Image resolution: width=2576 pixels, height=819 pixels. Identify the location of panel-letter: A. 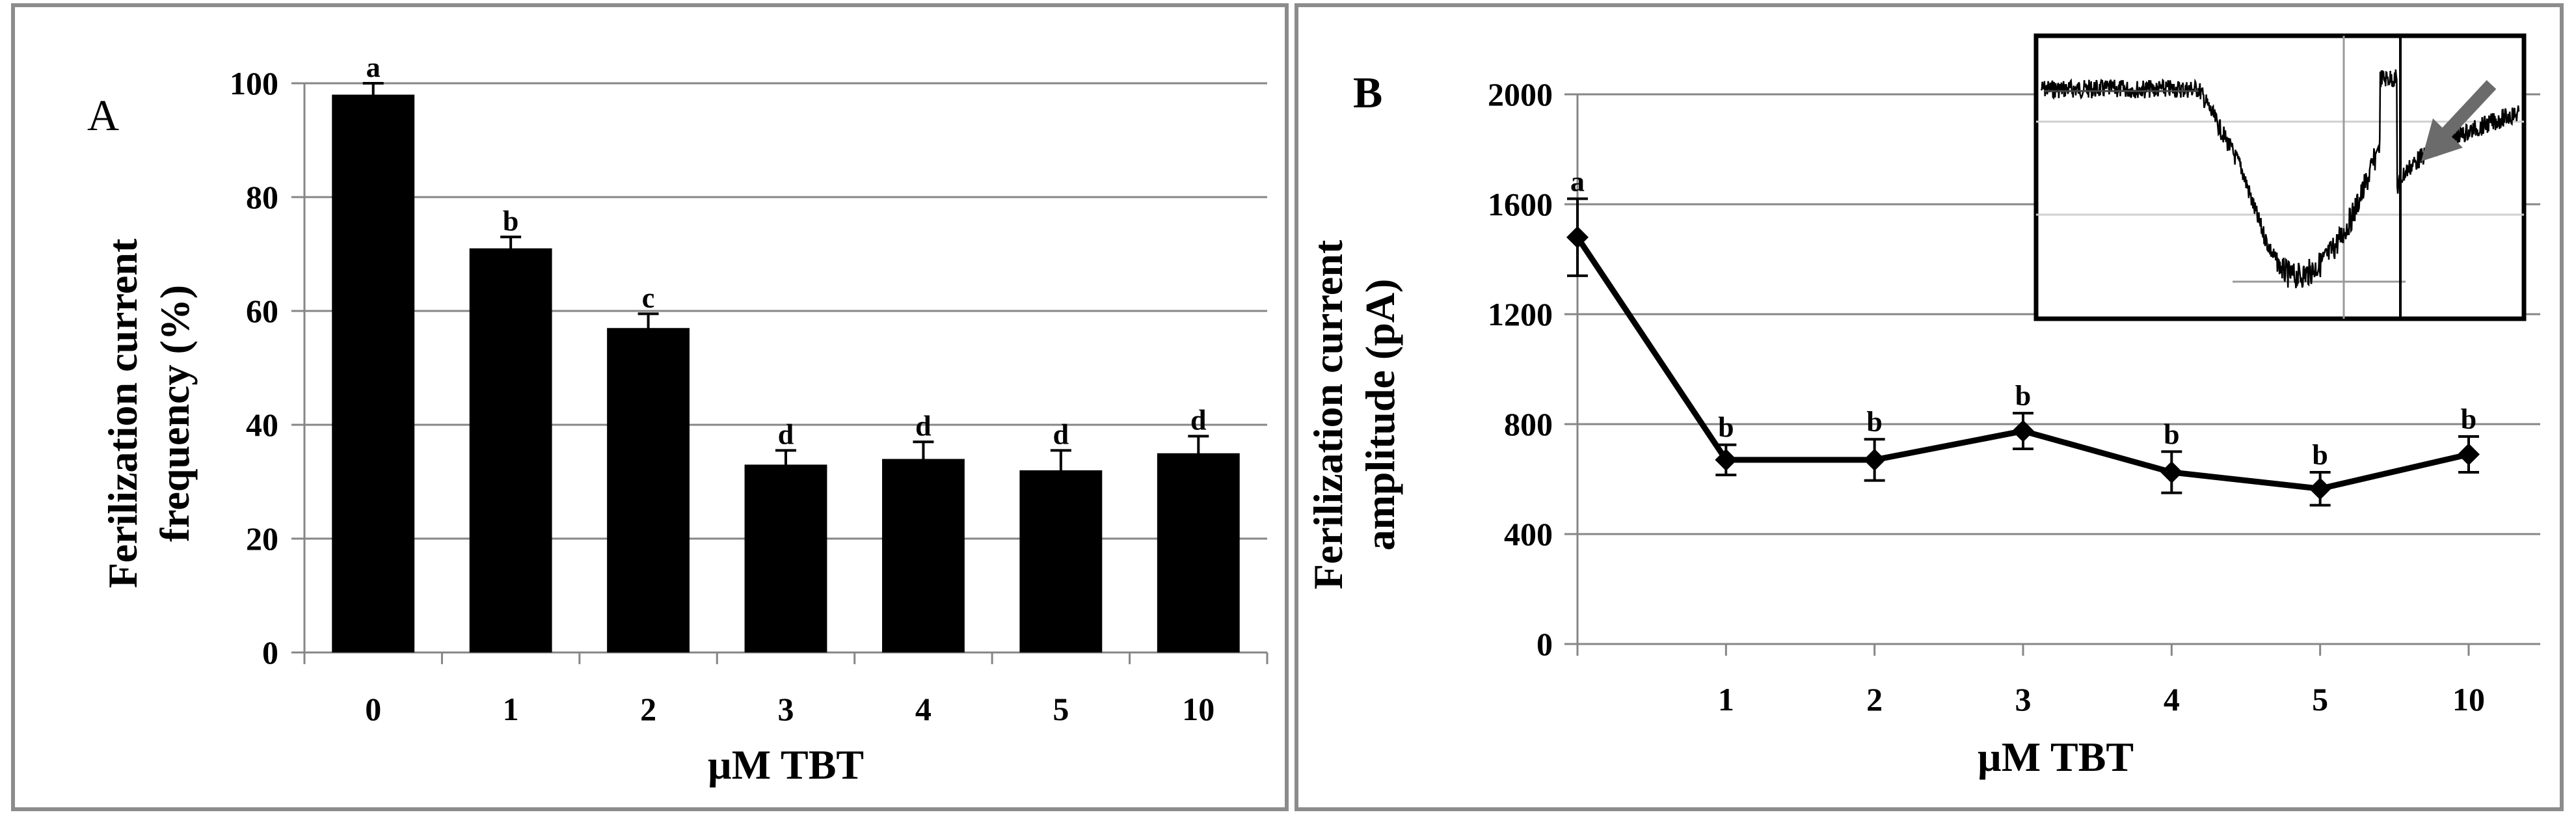
(103, 115).